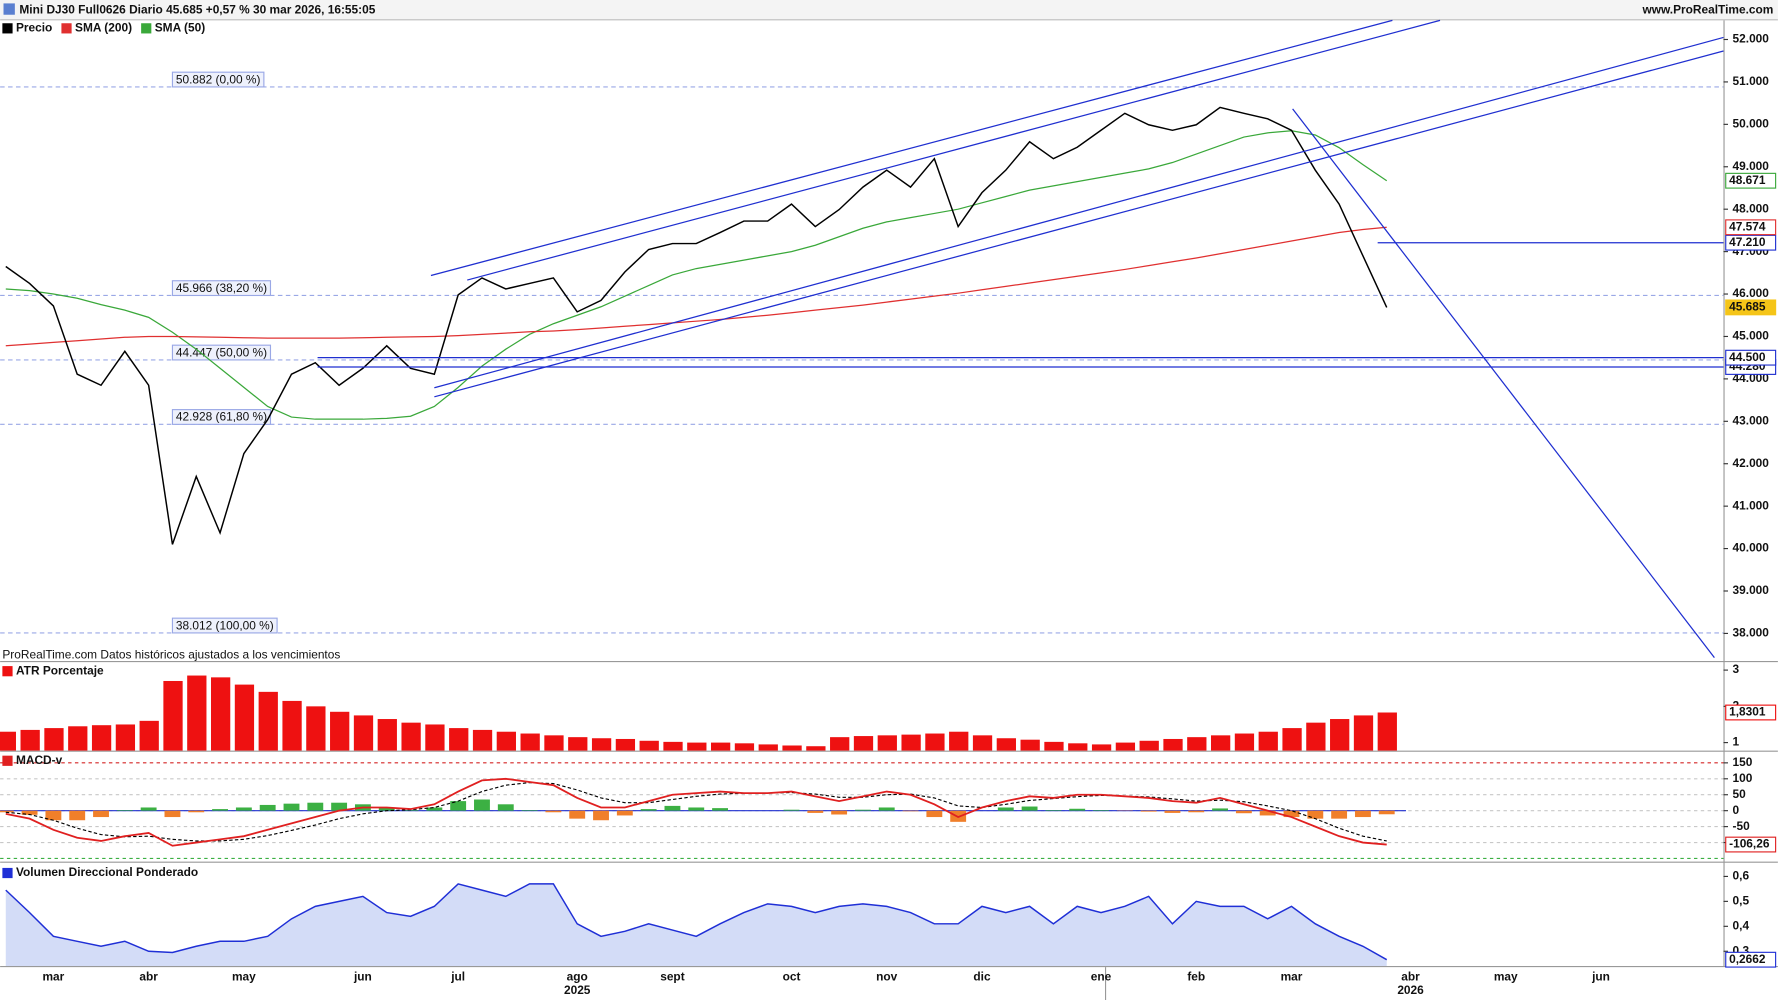 The width and height of the screenshot is (1778, 1000). What do you see at coordinates (218, 79) in the screenshot?
I see `fib-label: 50.882 (0,00 %)` at bounding box center [218, 79].